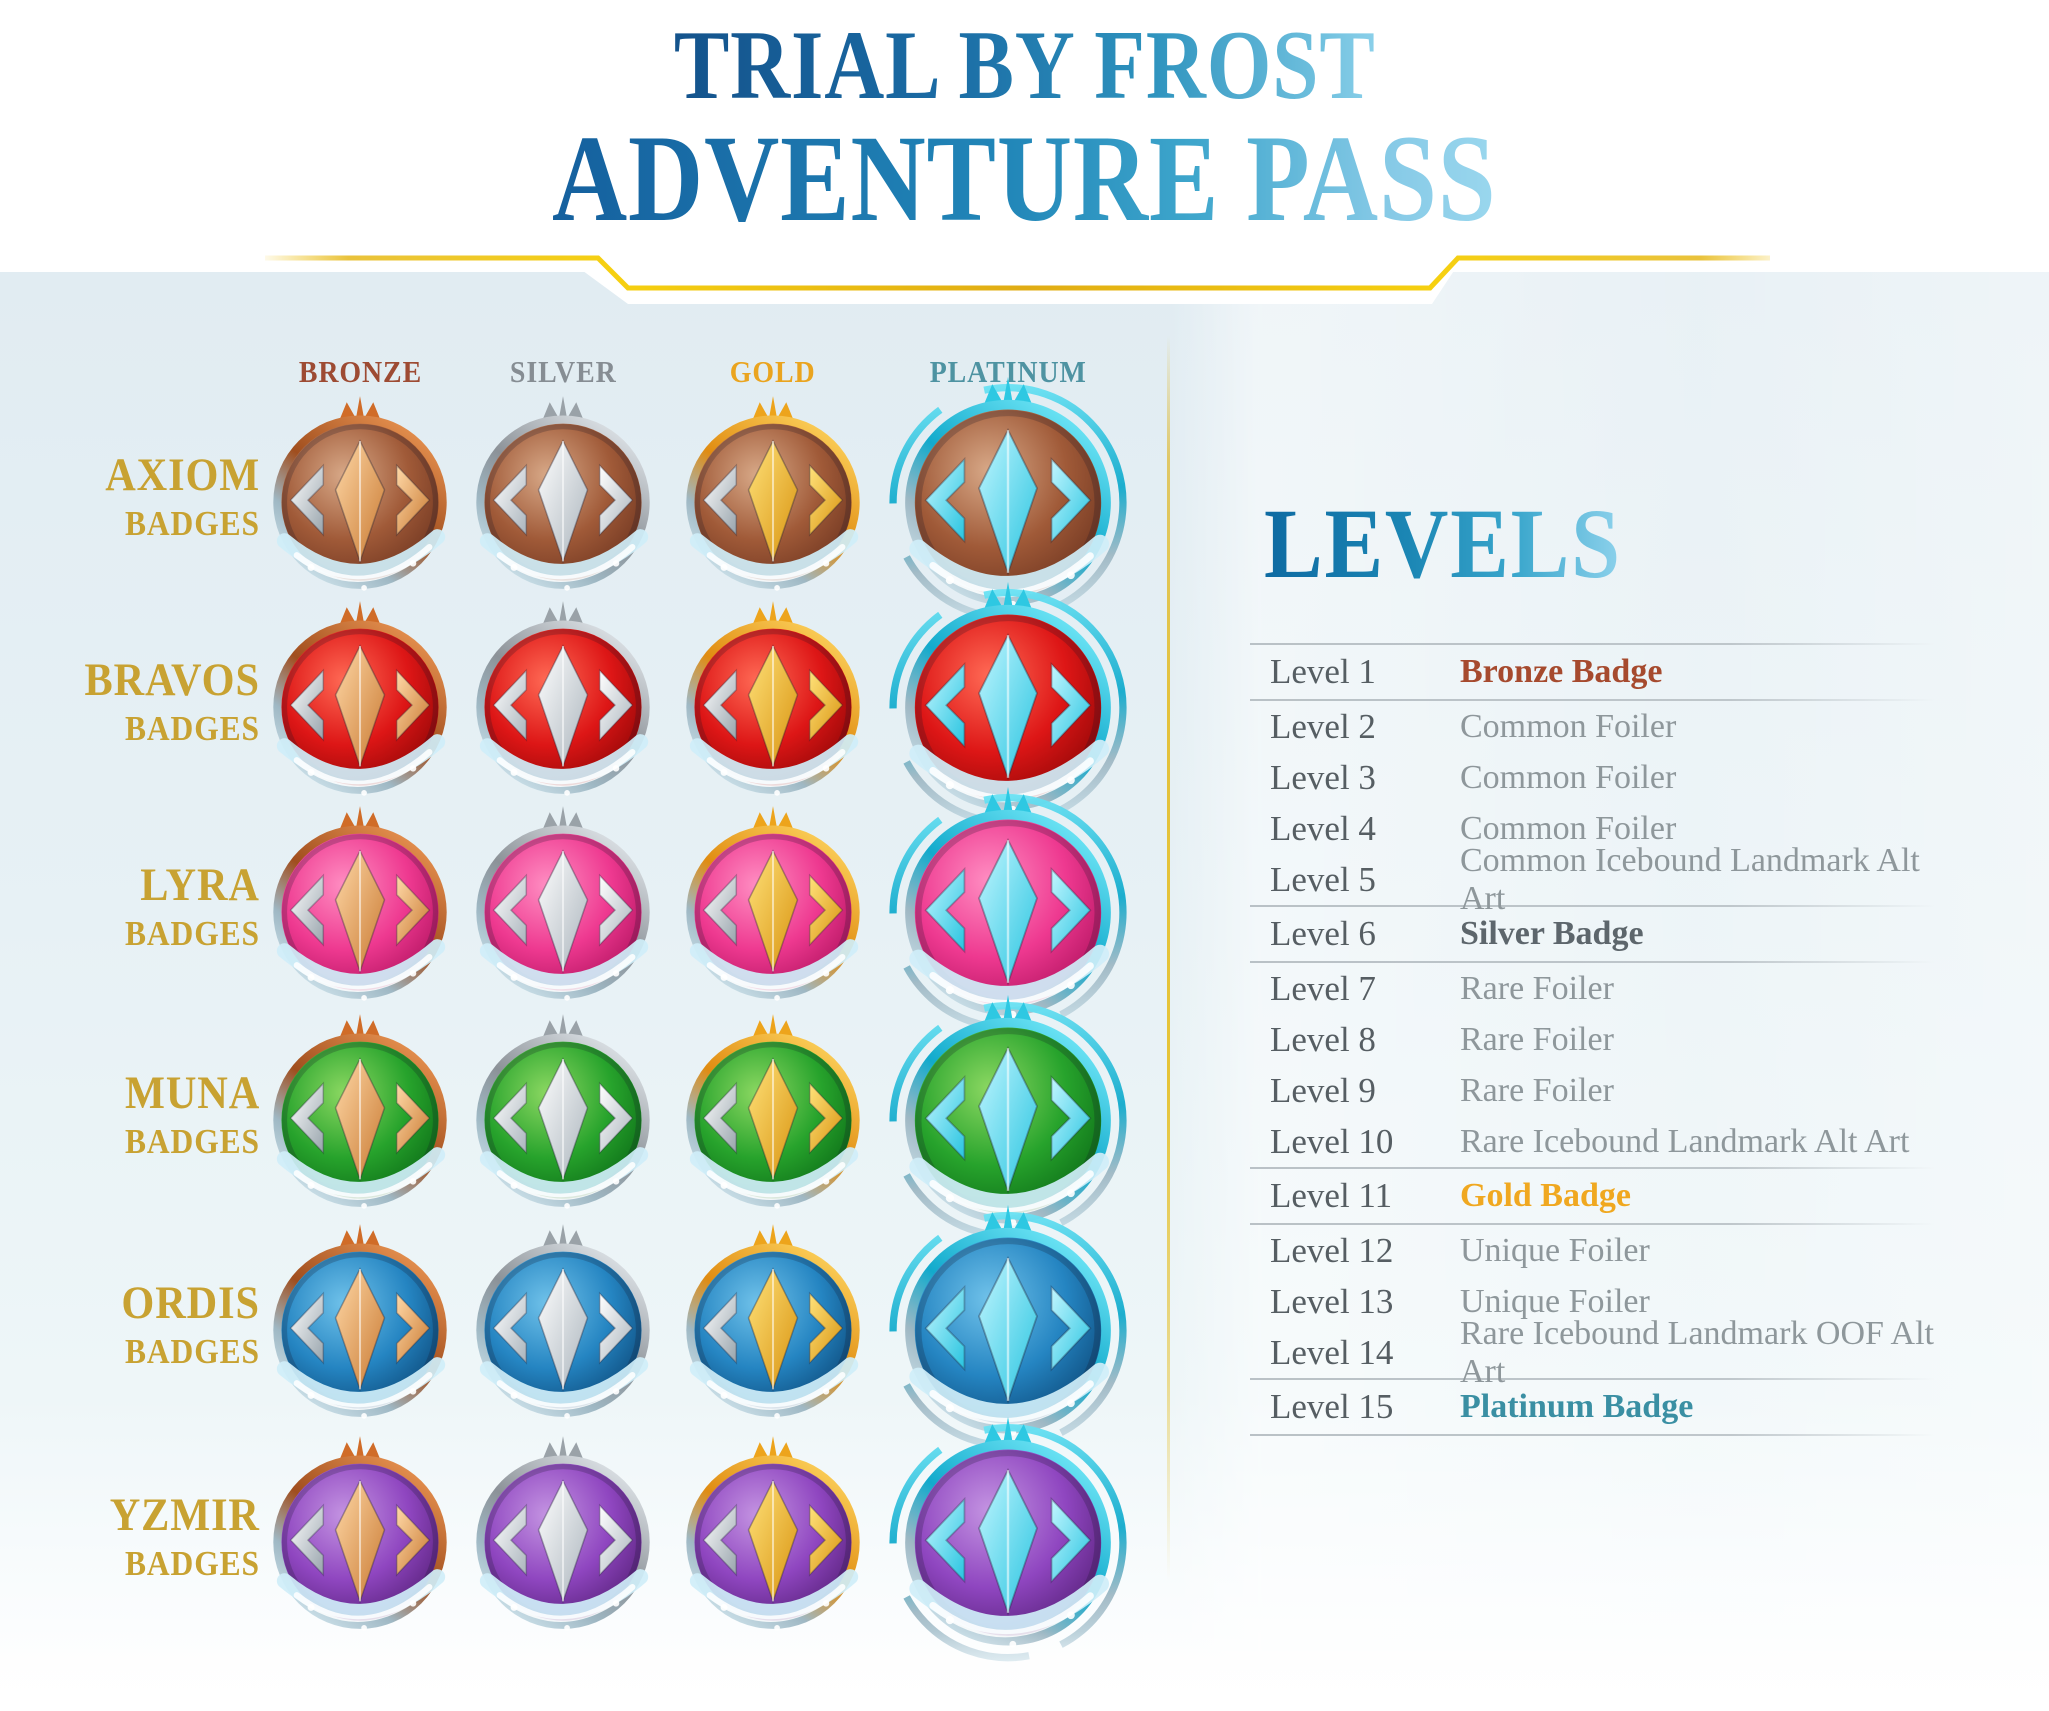  Describe the element at coordinates (1332, 1406) in the screenshot. I see `level-cell: Level 15` at that location.